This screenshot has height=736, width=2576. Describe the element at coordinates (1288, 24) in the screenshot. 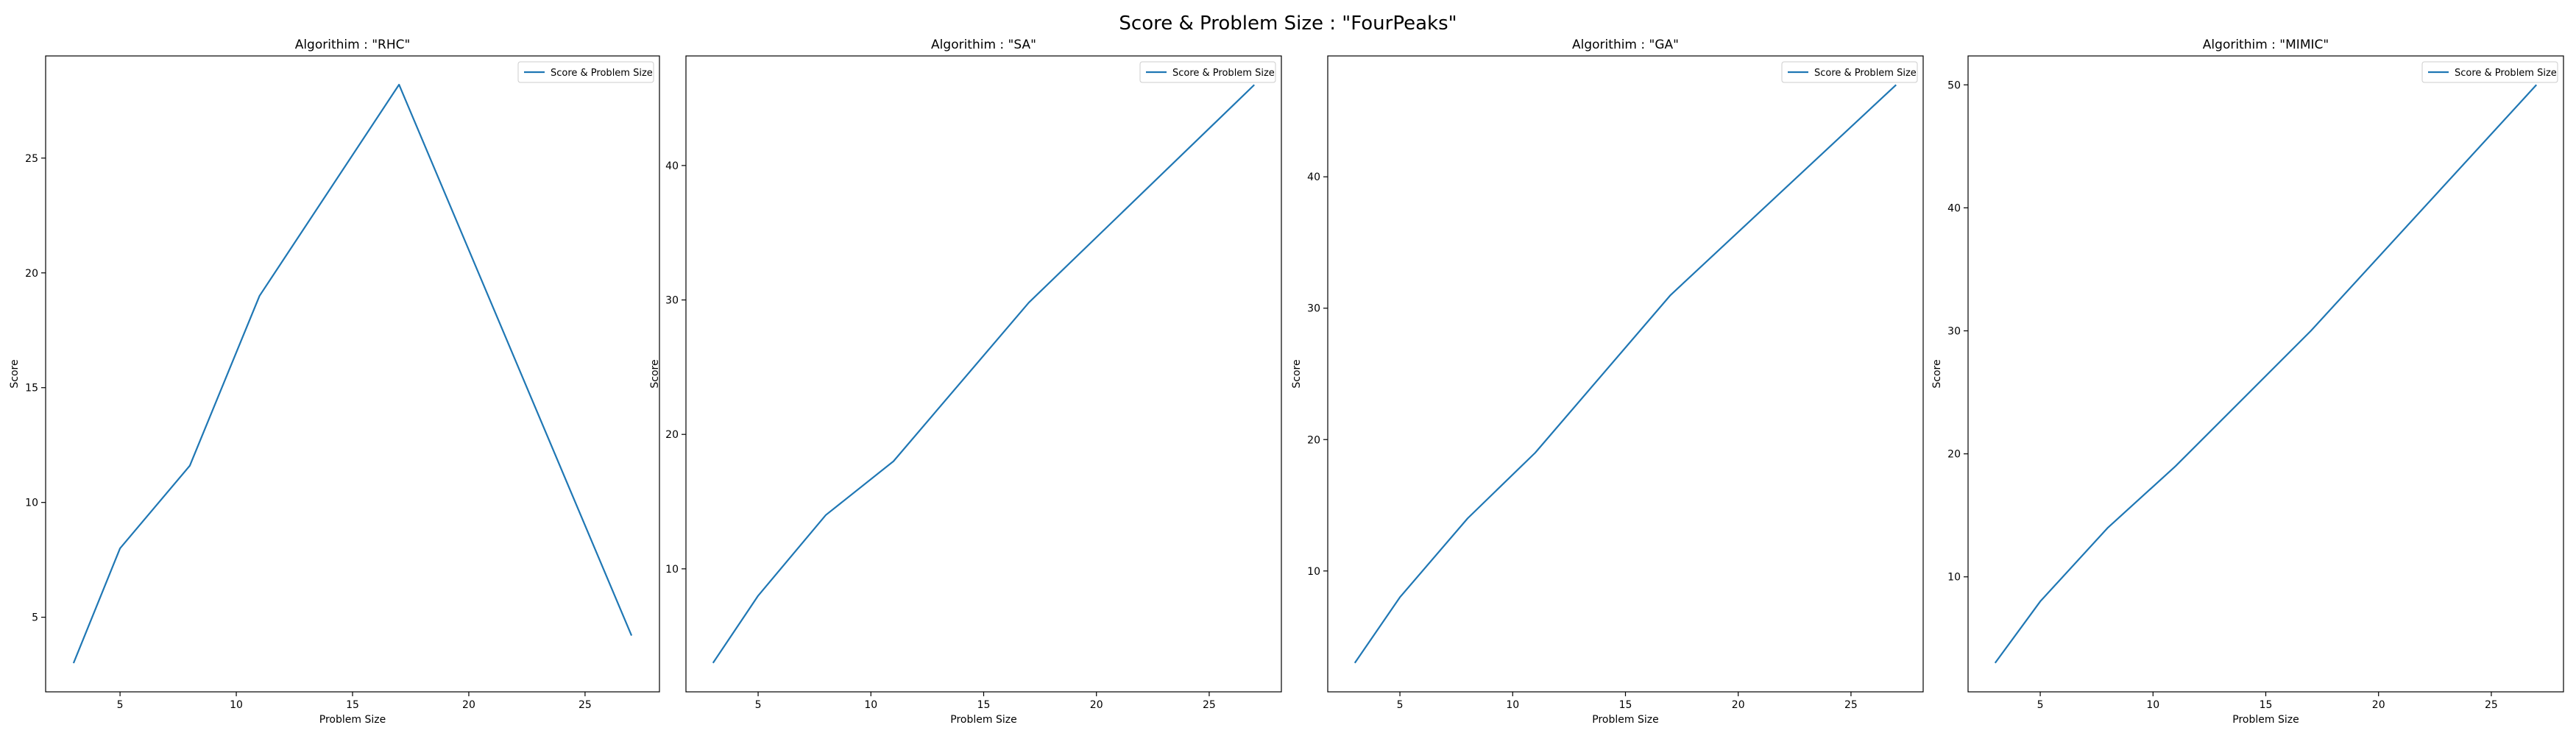

I see `figure-title: Score & Problem Size : "FourPeaks"` at that location.